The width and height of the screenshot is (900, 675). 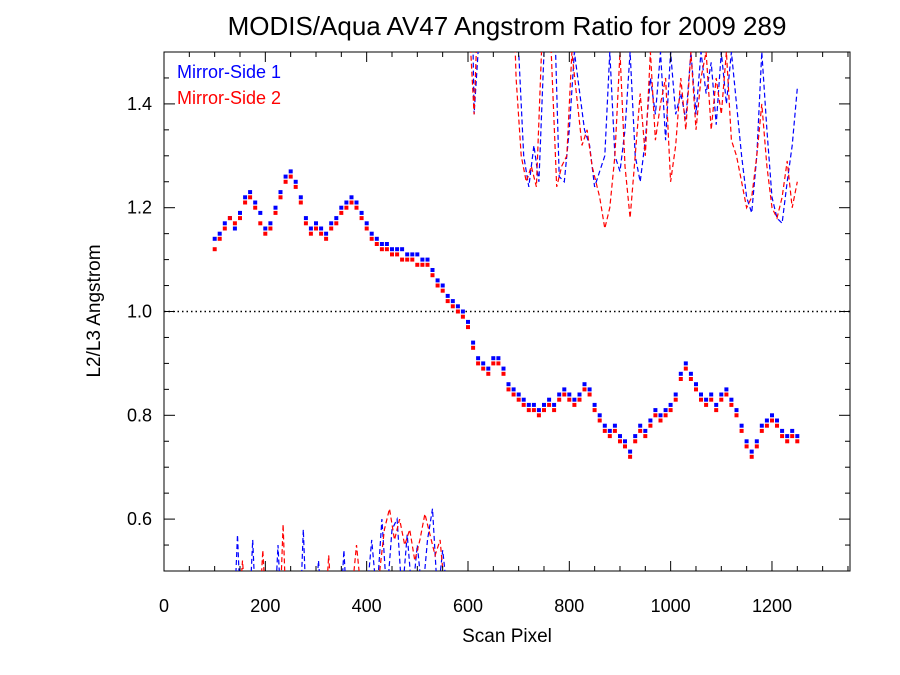 I want to click on y-tick-label: 0.6, so click(x=139, y=519).